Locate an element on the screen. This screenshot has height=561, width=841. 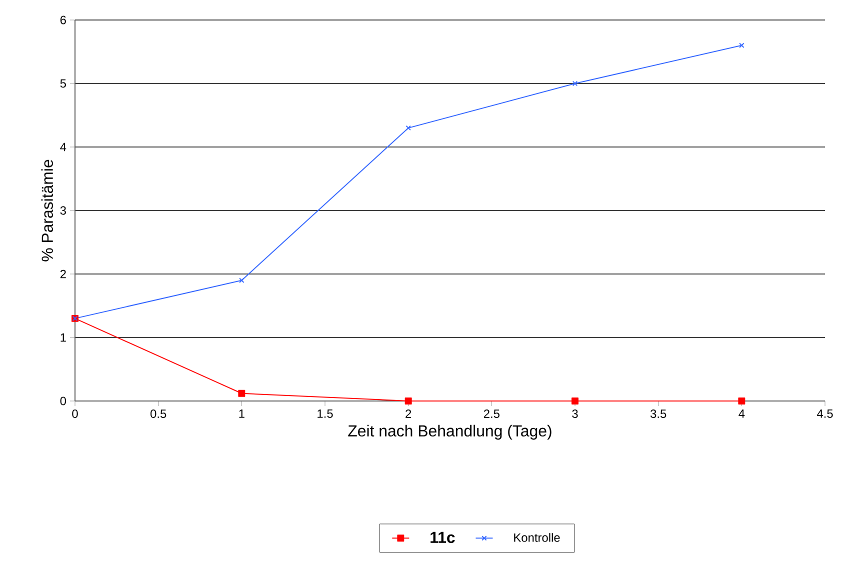
x-tick-label: 0.5 is located at coordinates (158, 414).